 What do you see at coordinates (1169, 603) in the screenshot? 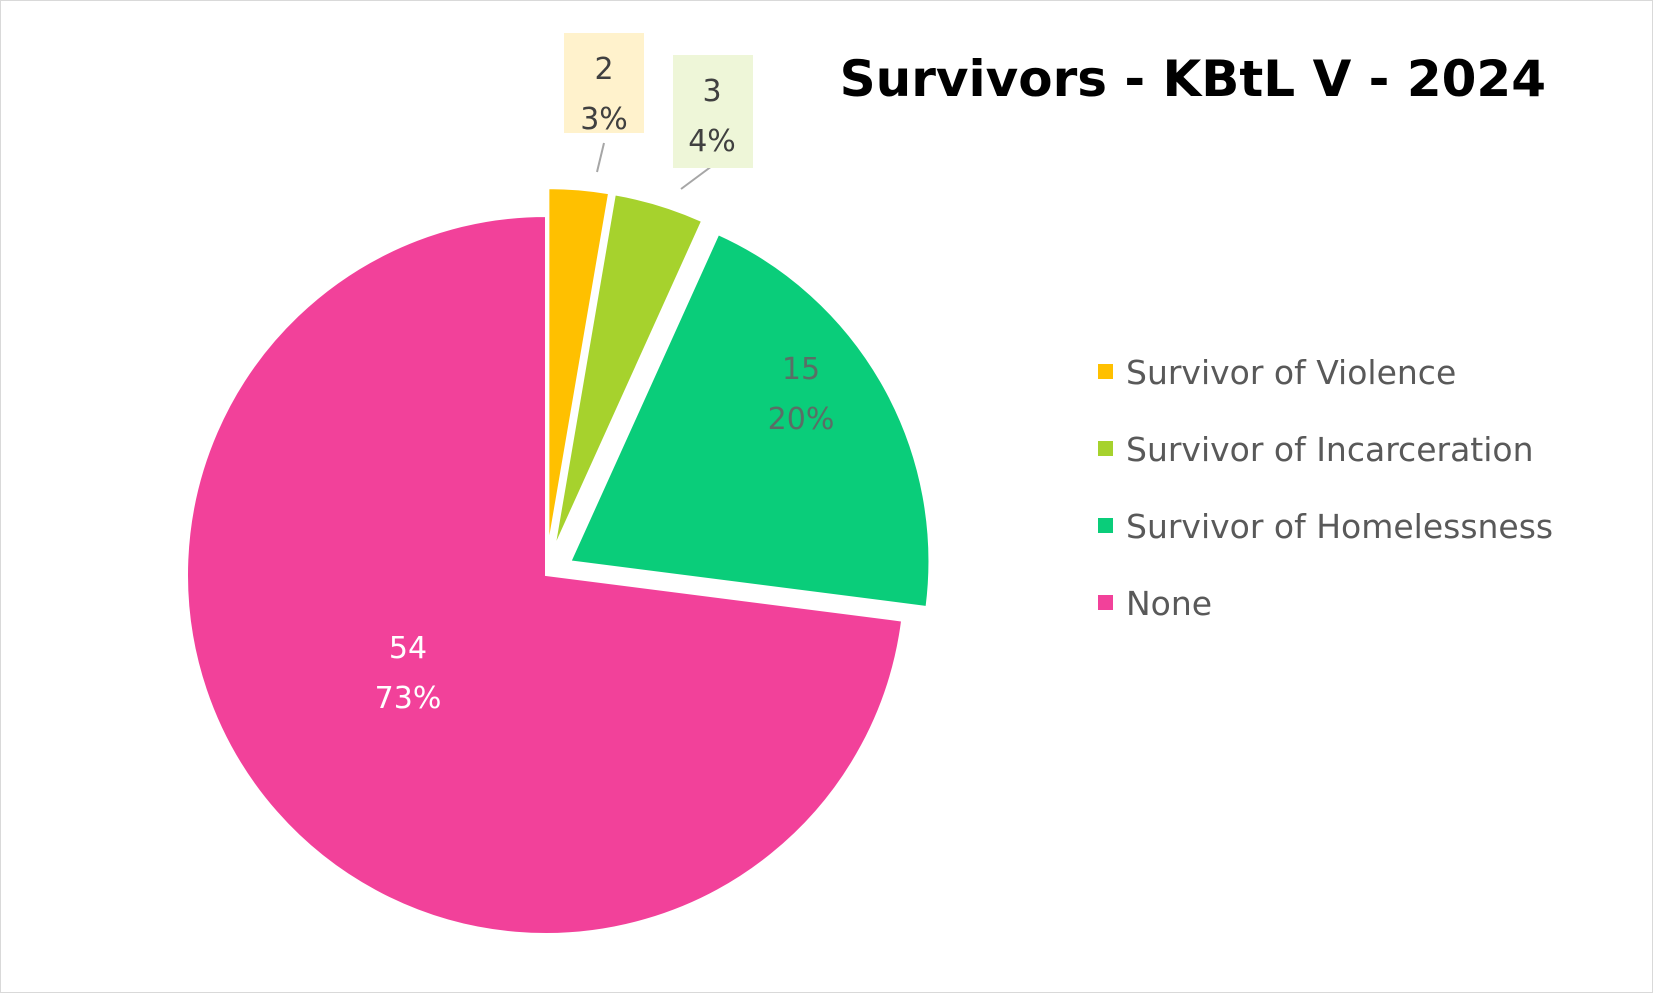
I see `legend-label: None` at bounding box center [1169, 603].